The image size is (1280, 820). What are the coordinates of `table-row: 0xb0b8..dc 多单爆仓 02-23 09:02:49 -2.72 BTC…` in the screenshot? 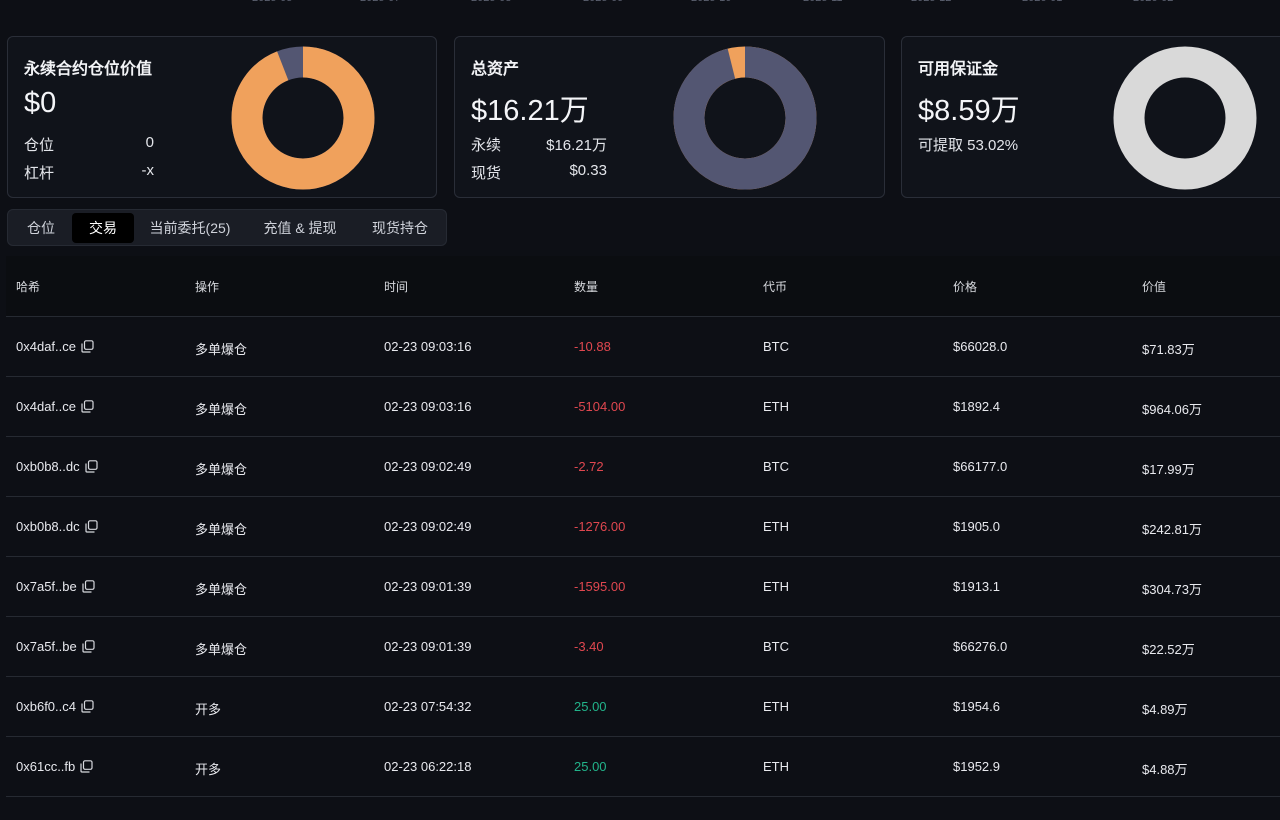 It's located at (643, 467).